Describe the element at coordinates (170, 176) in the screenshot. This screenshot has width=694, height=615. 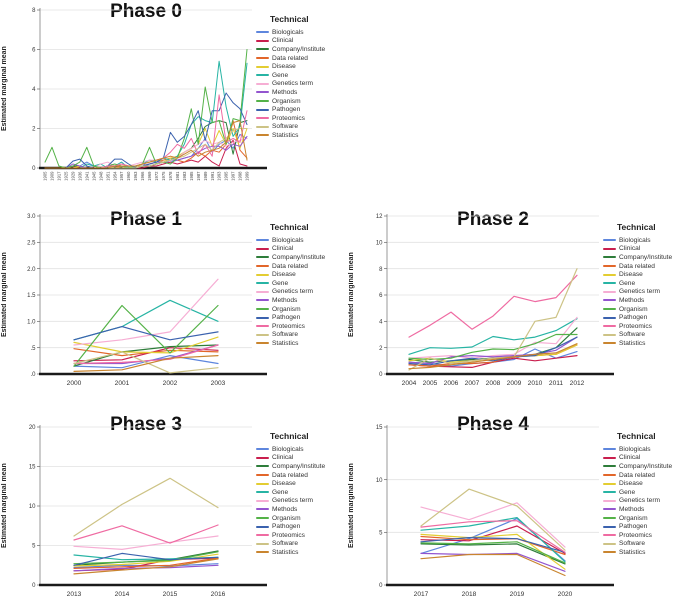
I see `x-tick-label: 1978` at that location.